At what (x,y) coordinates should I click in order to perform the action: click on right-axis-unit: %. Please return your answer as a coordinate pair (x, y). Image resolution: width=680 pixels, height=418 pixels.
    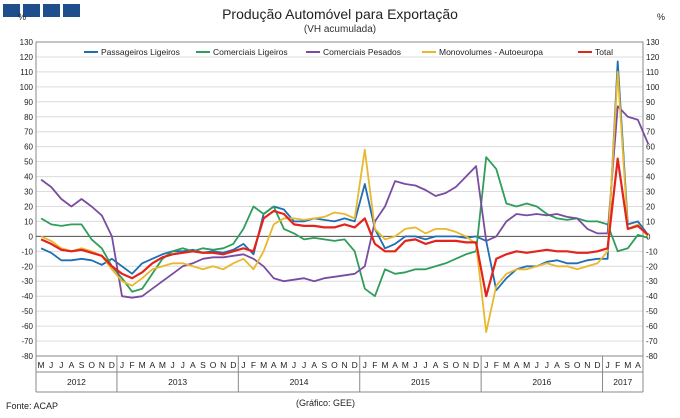
    Looking at the image, I should click on (661, 17).